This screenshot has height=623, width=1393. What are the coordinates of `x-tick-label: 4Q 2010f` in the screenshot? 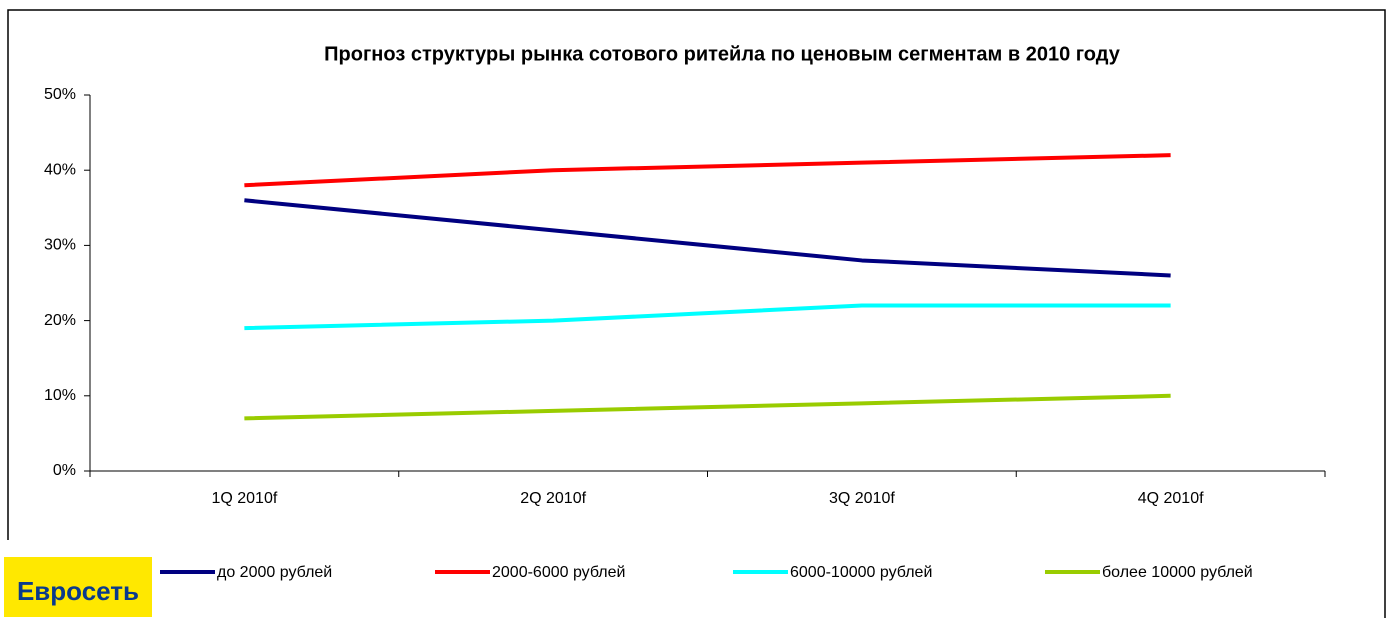 It's located at (1171, 498).